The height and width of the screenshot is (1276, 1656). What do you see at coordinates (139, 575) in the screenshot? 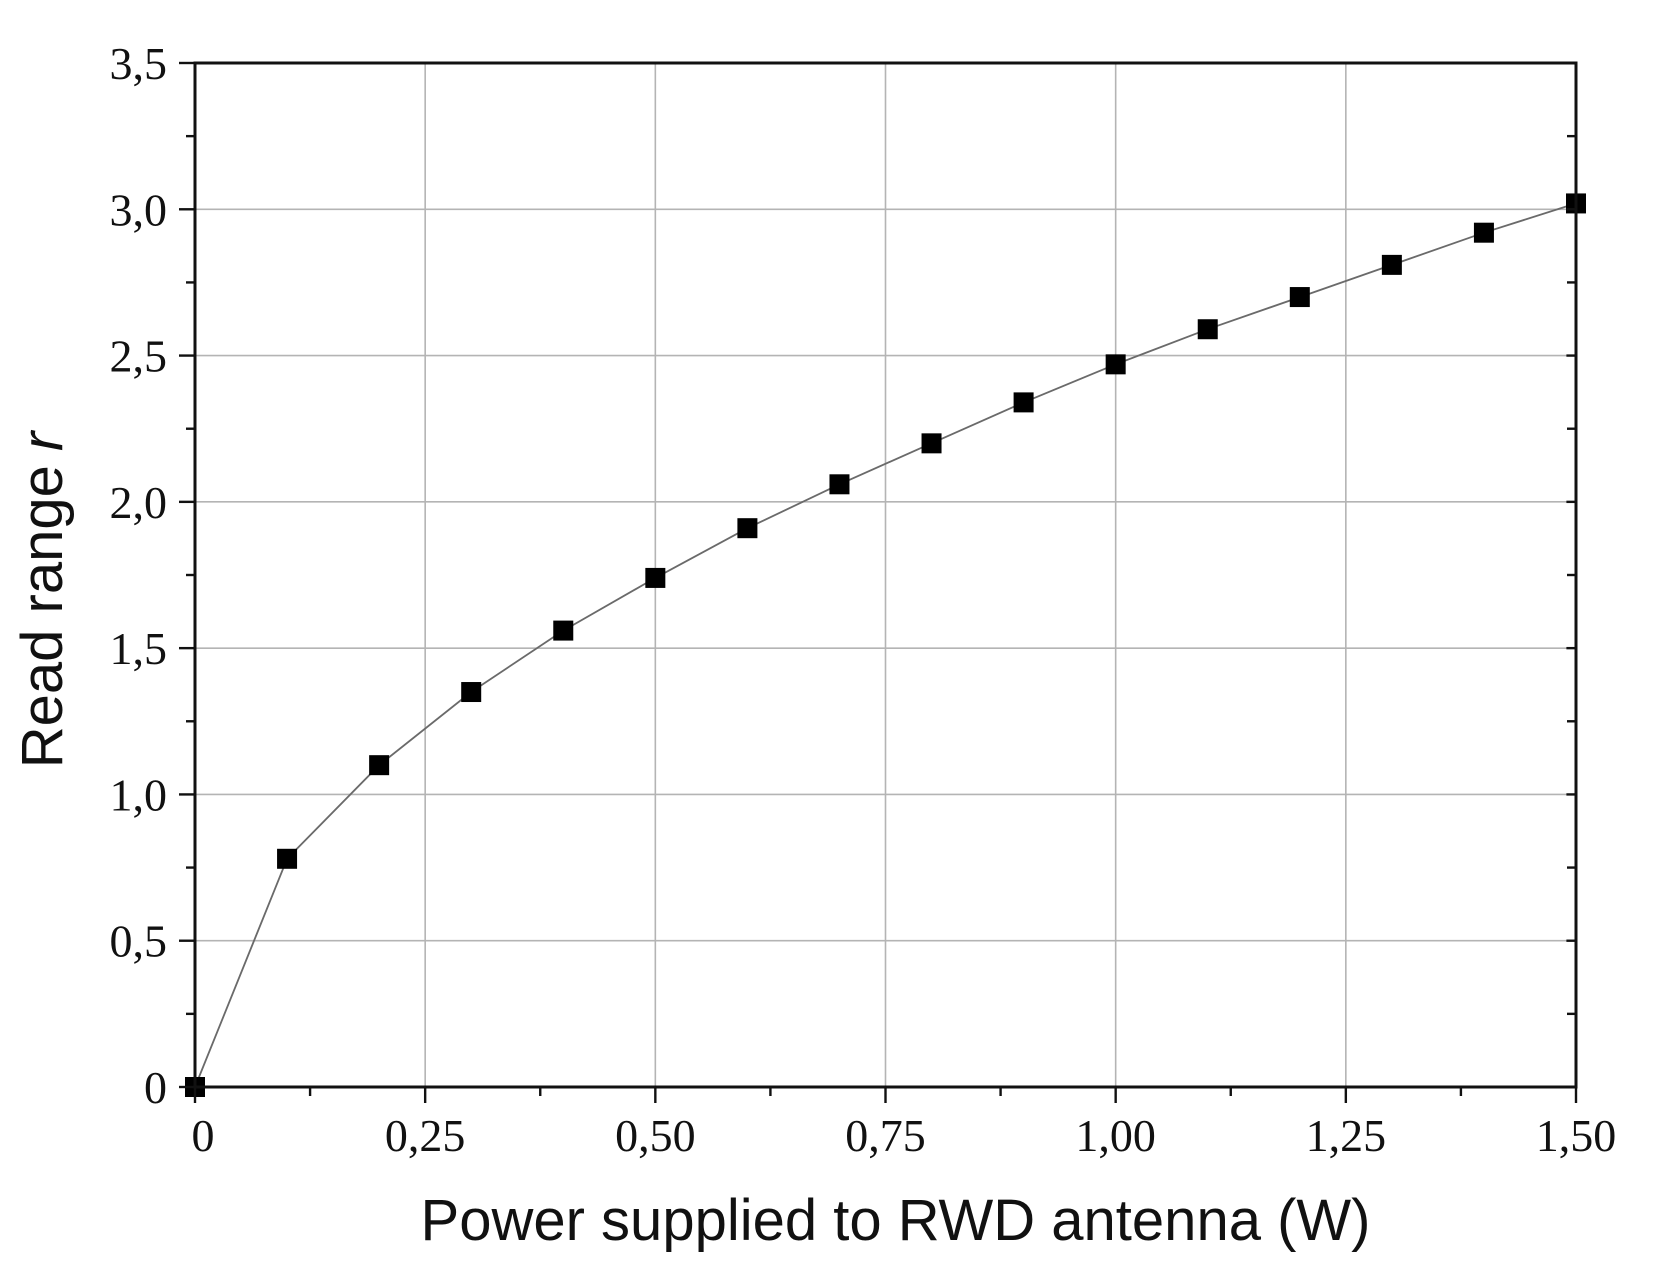
I see `y-tick-labels: 0 0,5 1,0 1,5 2,0 2,5 3,0 3,5` at bounding box center [139, 575].